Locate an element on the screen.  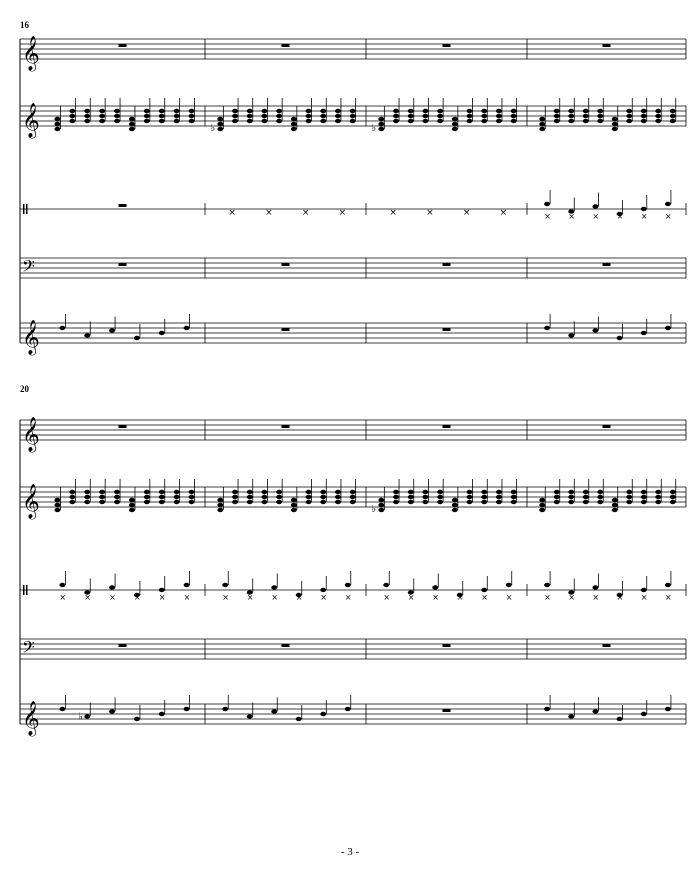
staff-5: 𝄞 is located at coordinates (353, 335).